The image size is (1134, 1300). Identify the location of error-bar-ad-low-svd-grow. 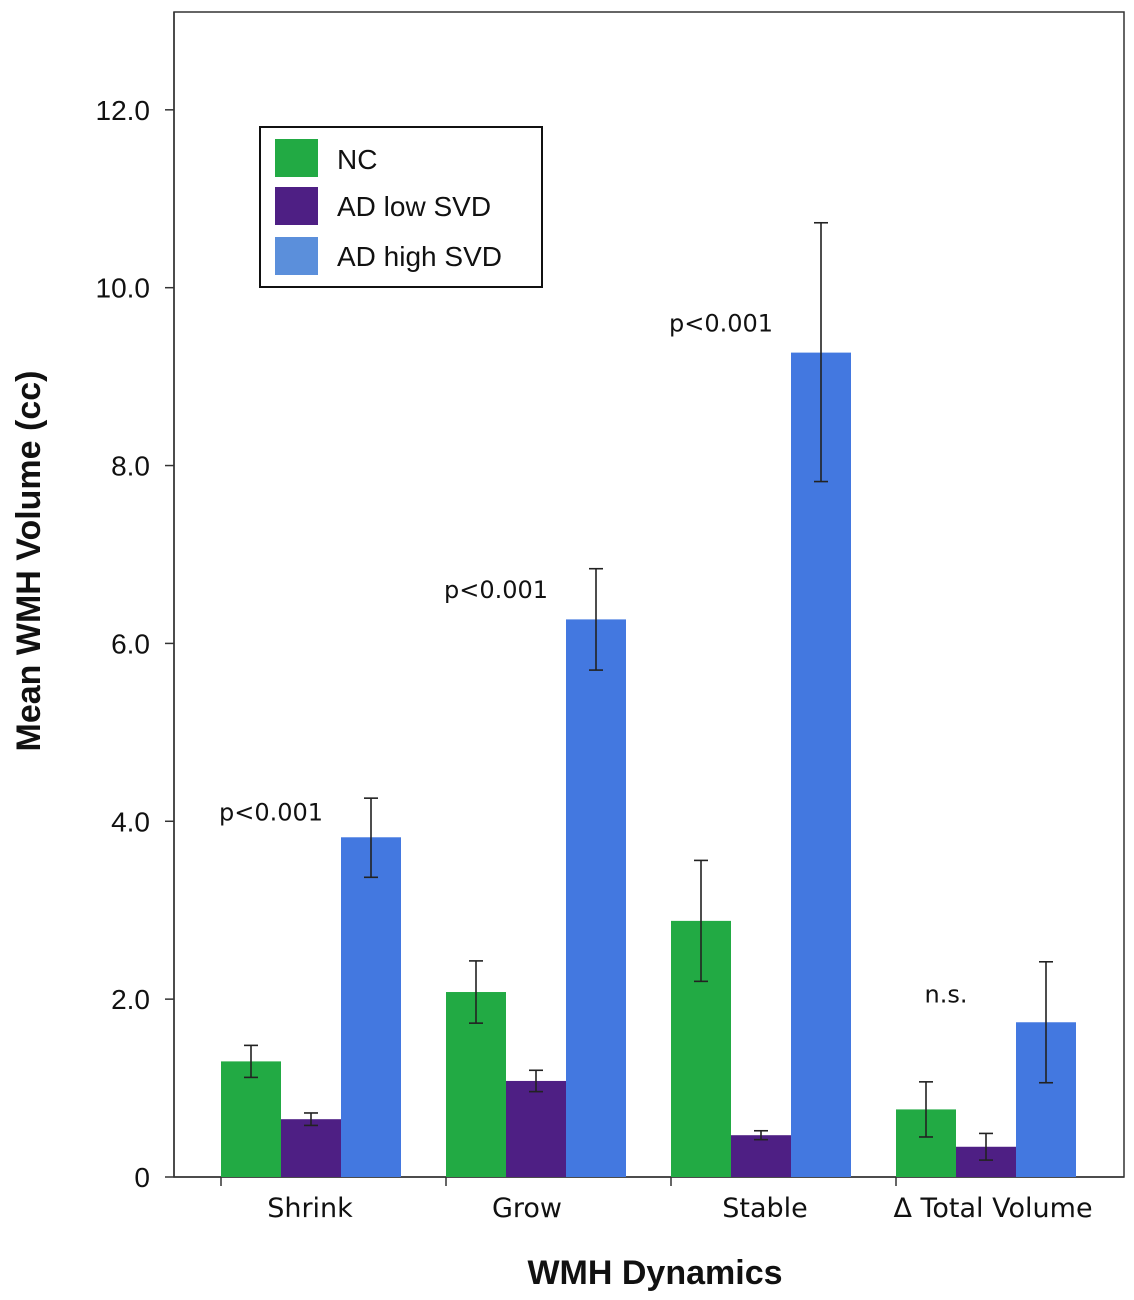
(536, 1081).